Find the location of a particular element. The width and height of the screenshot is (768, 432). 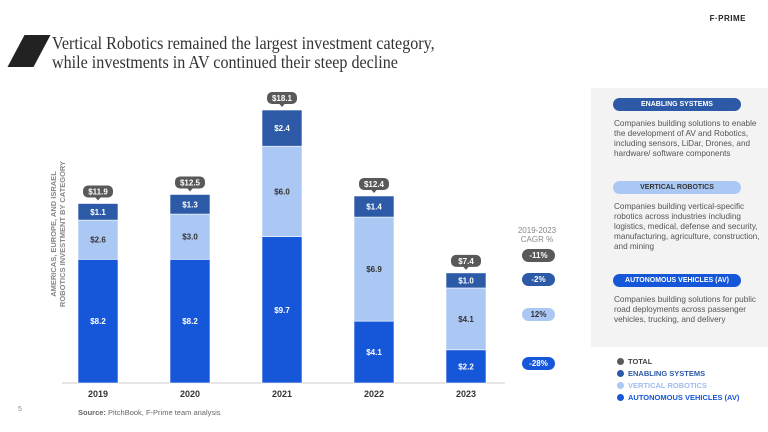

cagr-total: -11% is located at coordinates (538, 255).